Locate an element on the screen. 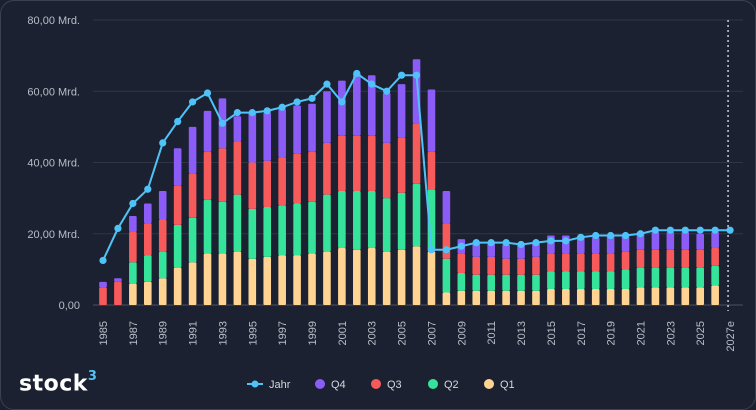 The height and width of the screenshot is (410, 756). logo-mark: 3 is located at coordinates (92, 376).